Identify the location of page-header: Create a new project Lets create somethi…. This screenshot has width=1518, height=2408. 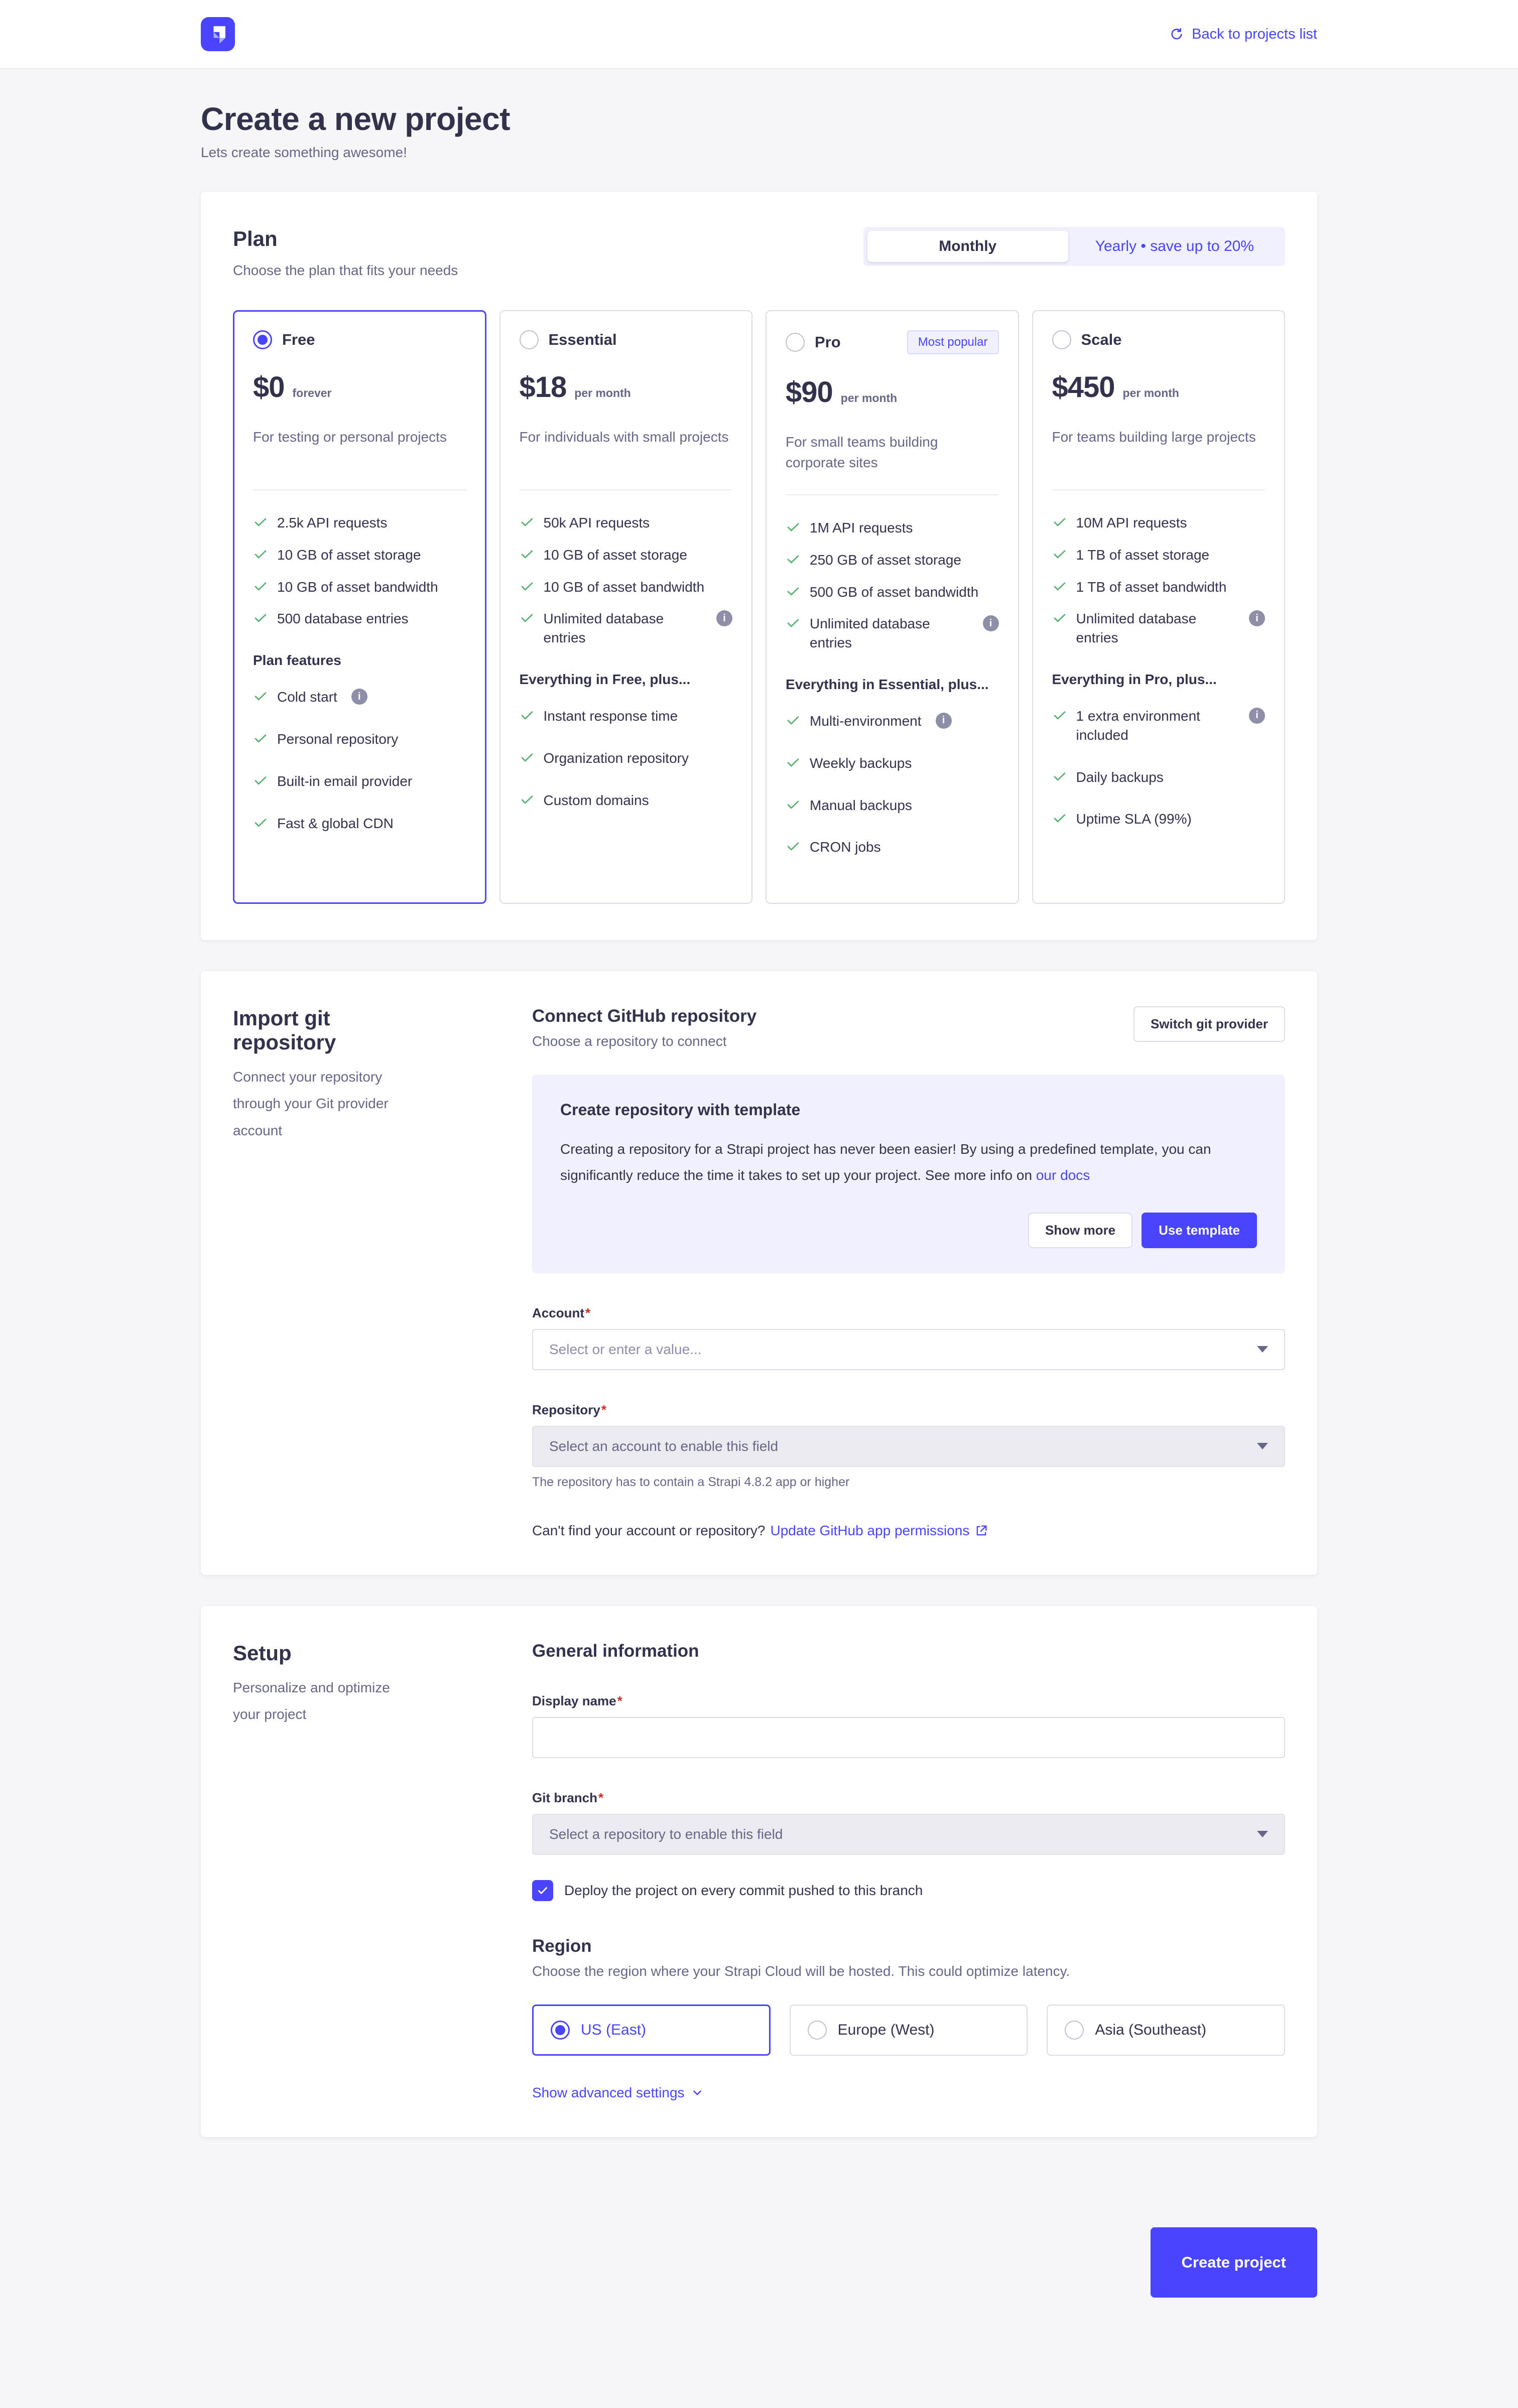
(759, 130).